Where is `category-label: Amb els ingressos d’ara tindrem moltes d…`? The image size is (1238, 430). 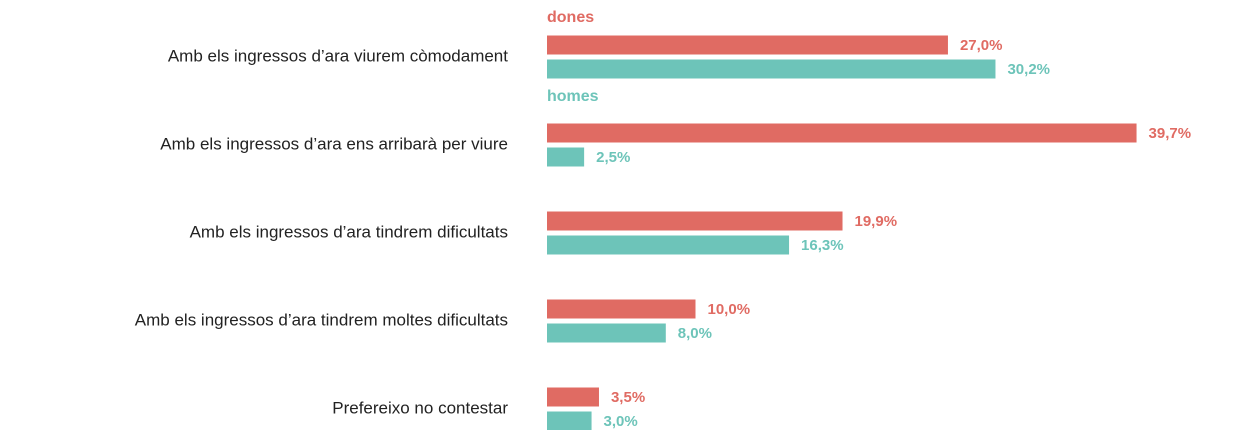
category-label: Amb els ingressos d’ara tindrem moltes d… is located at coordinates (321, 319).